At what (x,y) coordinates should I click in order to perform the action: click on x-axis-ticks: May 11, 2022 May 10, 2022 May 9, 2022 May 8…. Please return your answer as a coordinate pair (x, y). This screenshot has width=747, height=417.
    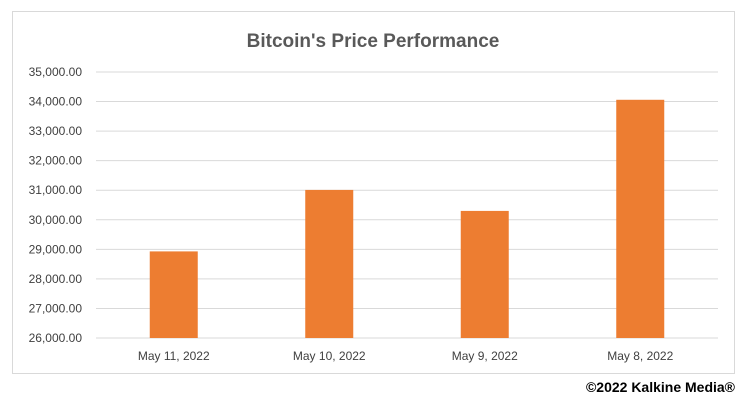
    Looking at the image, I should click on (406, 356).